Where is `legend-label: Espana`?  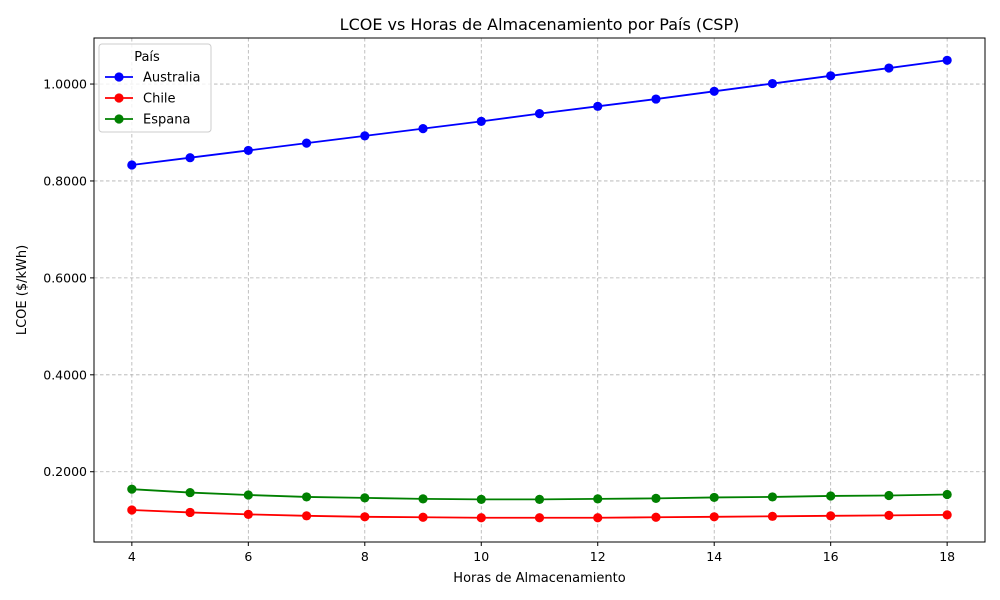
legend-label: Espana is located at coordinates (166, 120).